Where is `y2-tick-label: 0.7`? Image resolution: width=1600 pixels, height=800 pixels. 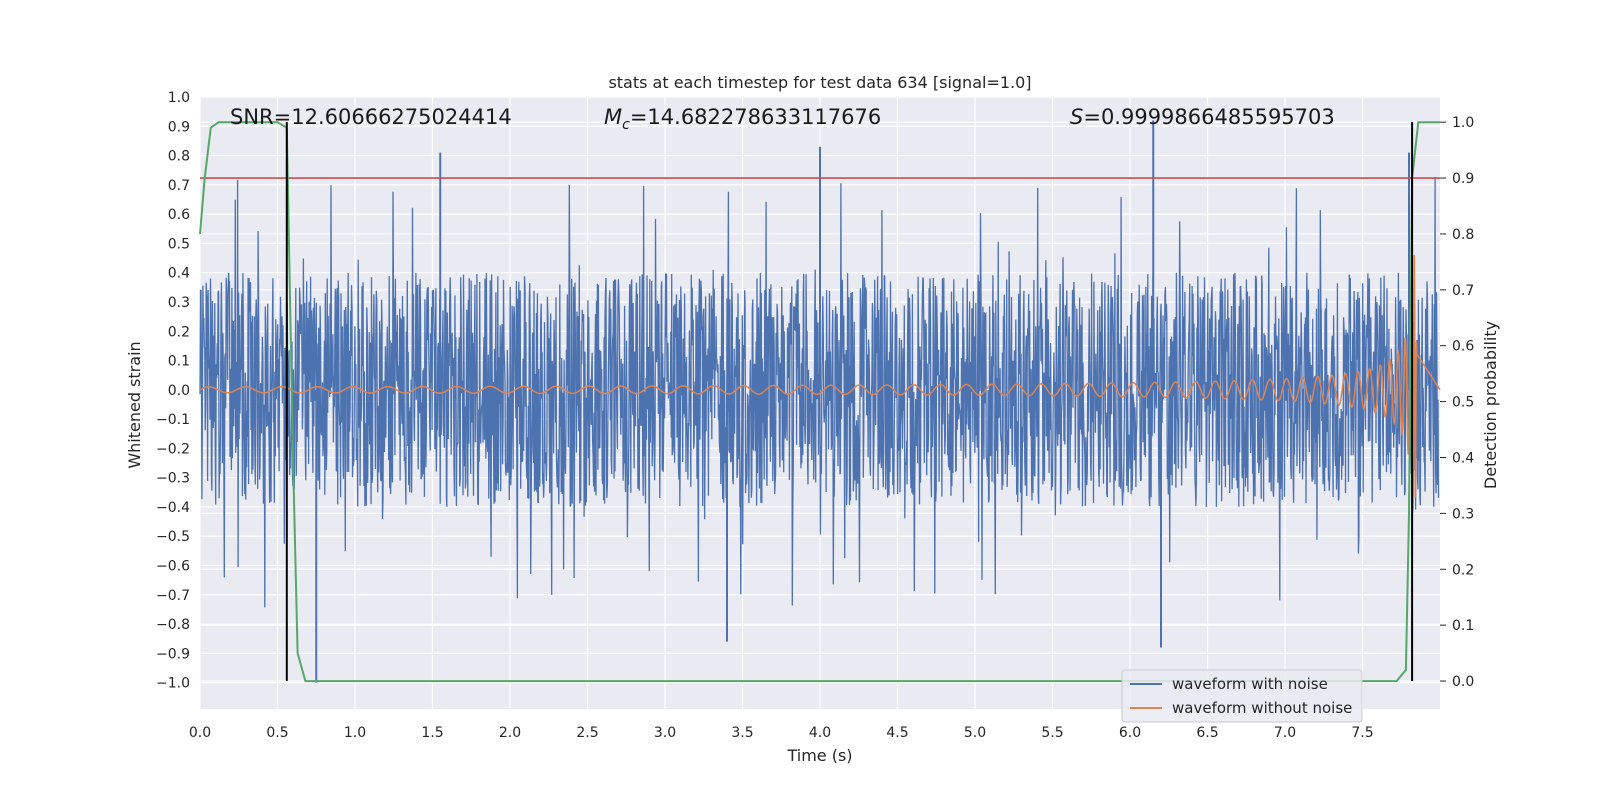
y2-tick-label: 0.7 is located at coordinates (1463, 291).